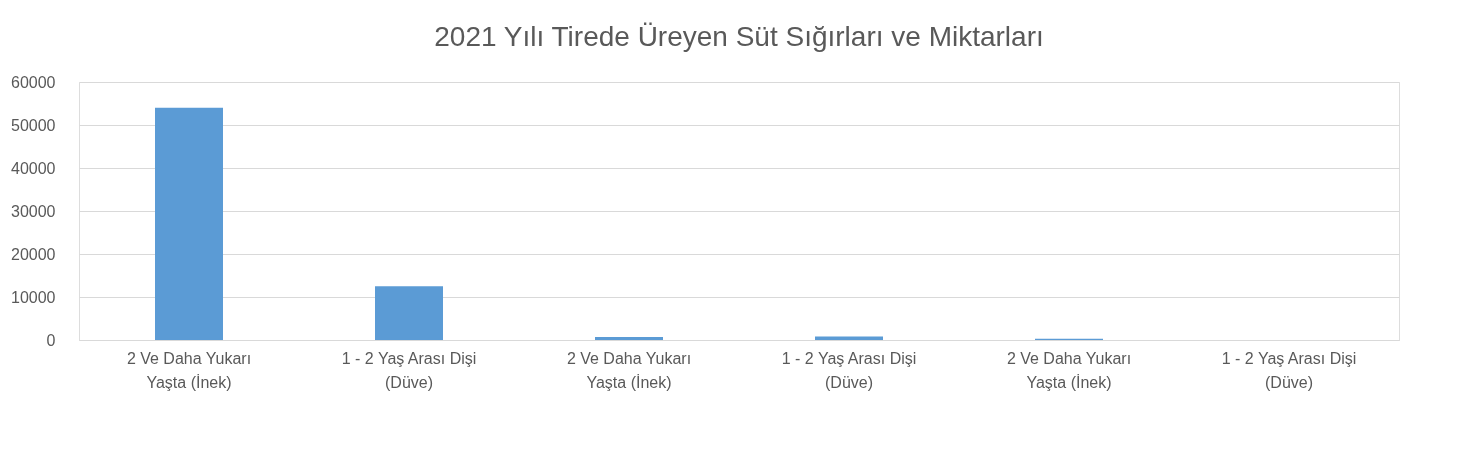  Describe the element at coordinates (33, 297) in the screenshot. I see `y-tick-label: 10000` at that location.